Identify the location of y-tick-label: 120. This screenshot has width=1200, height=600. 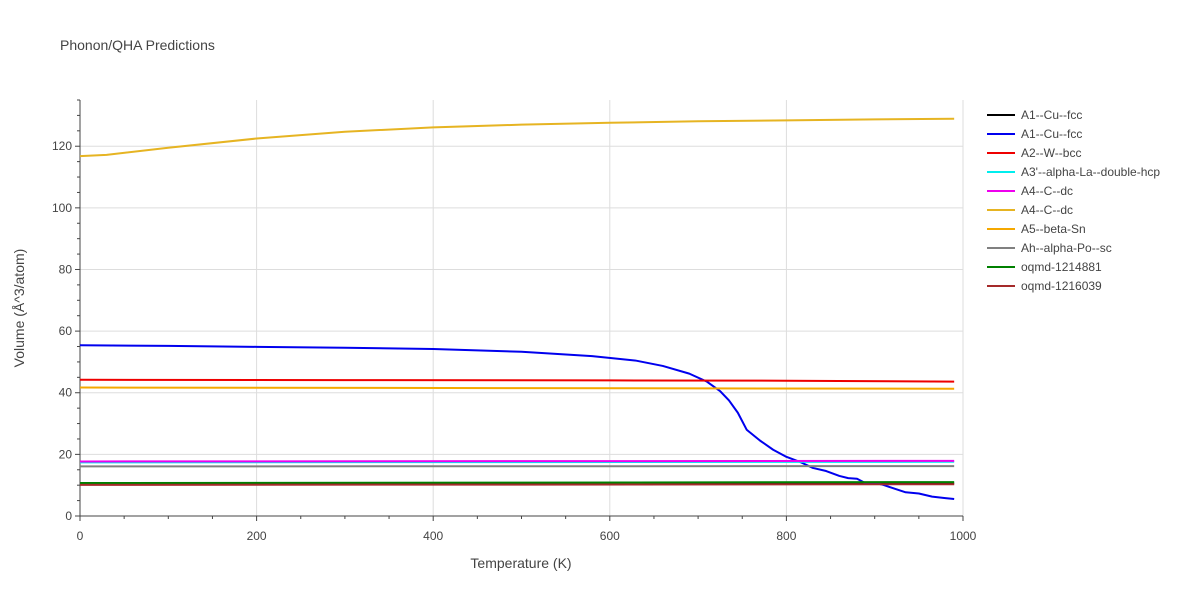
(62, 146).